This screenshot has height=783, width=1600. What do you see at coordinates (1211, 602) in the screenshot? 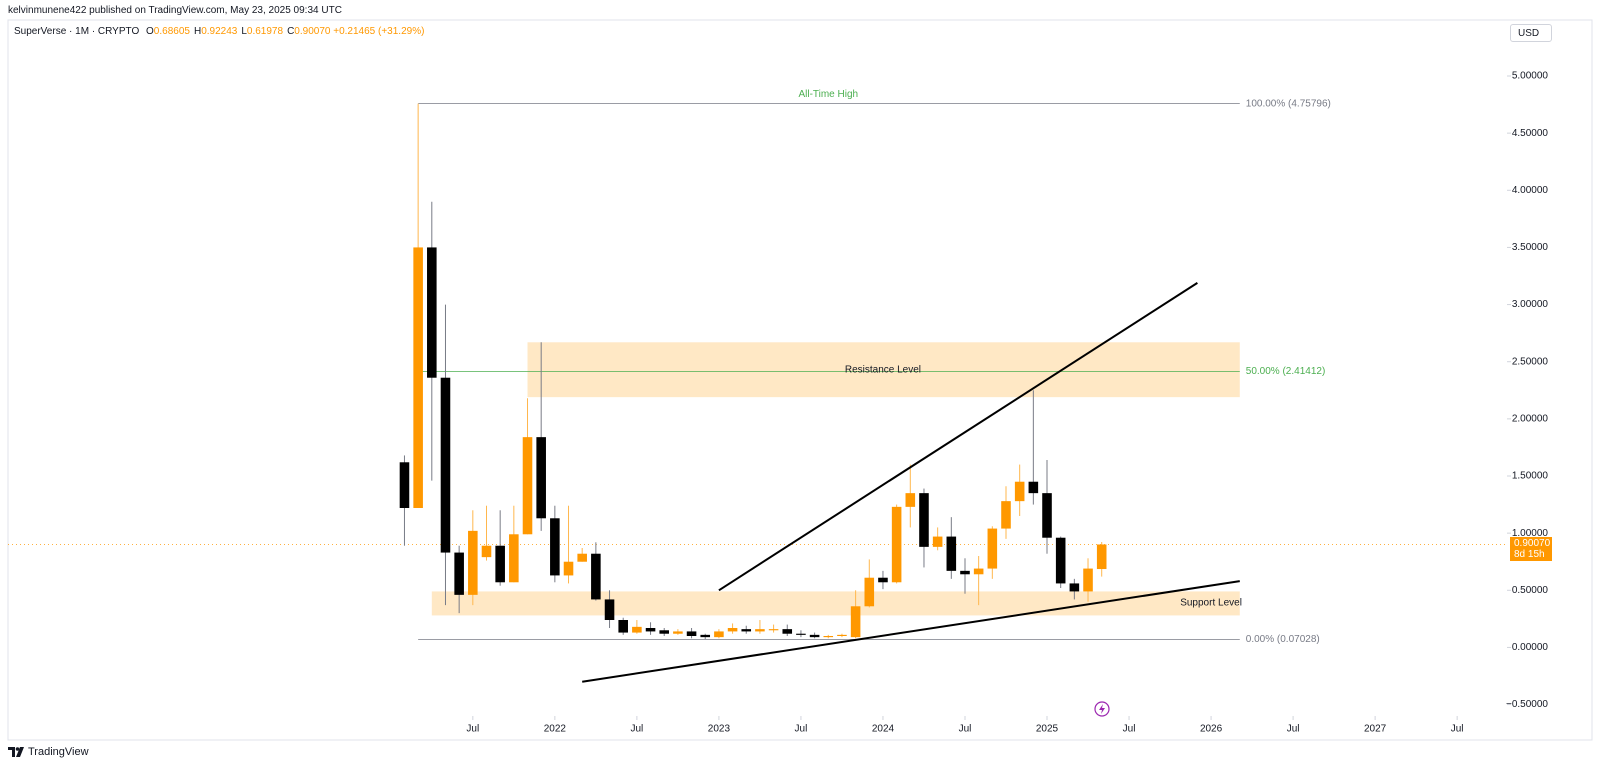
I see `zone-label: Support Level` at bounding box center [1211, 602].